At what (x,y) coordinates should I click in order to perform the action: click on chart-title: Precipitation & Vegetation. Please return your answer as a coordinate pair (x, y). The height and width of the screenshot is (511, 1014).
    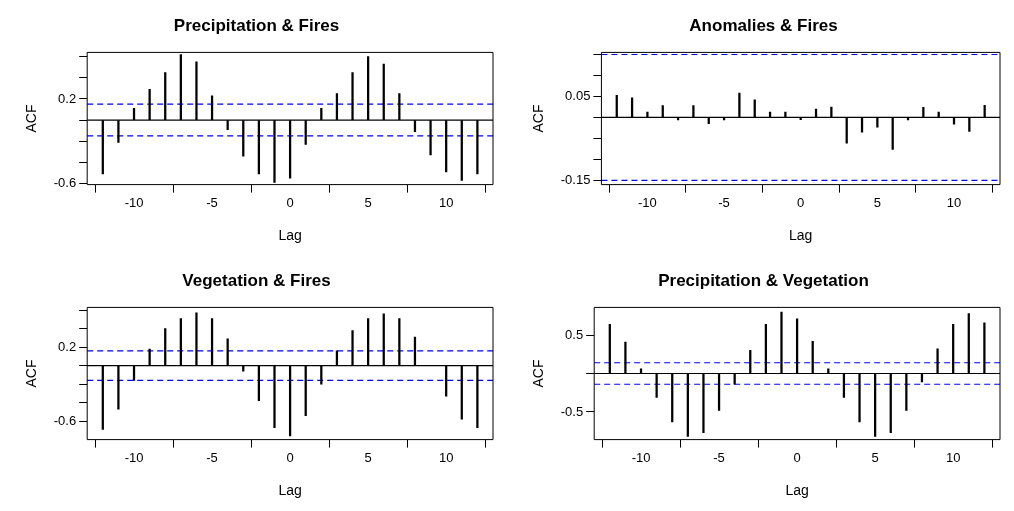
    Looking at the image, I should click on (763, 280).